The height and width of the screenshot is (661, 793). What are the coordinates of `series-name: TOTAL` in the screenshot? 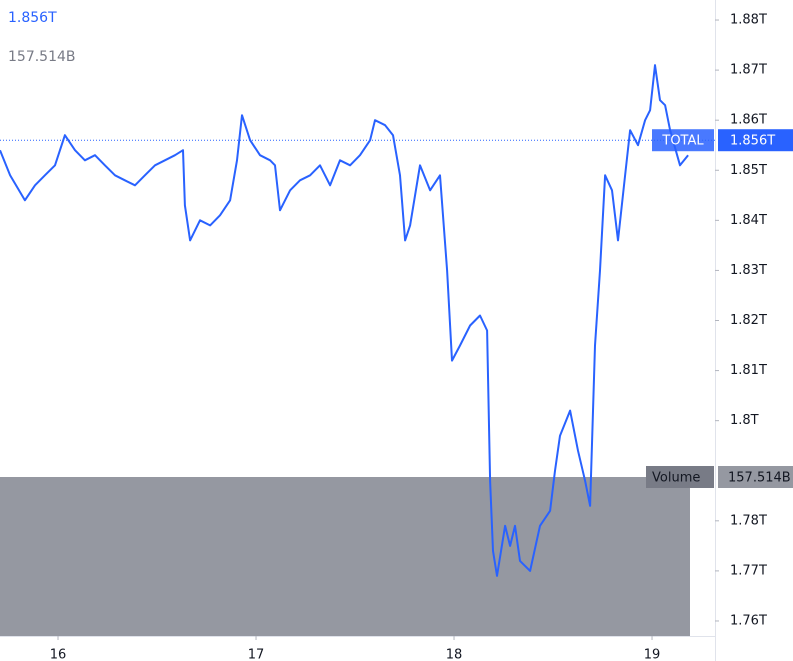 It's located at (682, 141).